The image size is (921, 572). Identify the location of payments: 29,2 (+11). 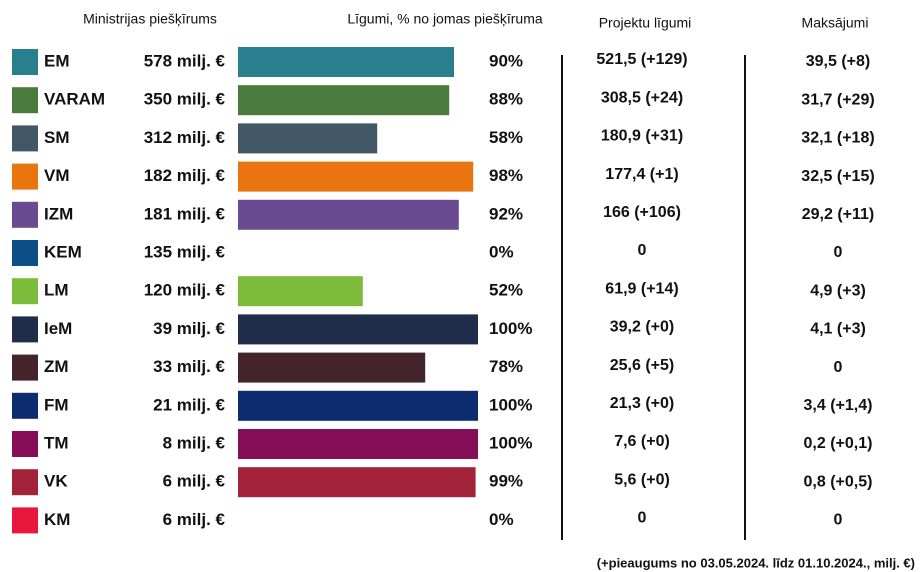
(838, 214).